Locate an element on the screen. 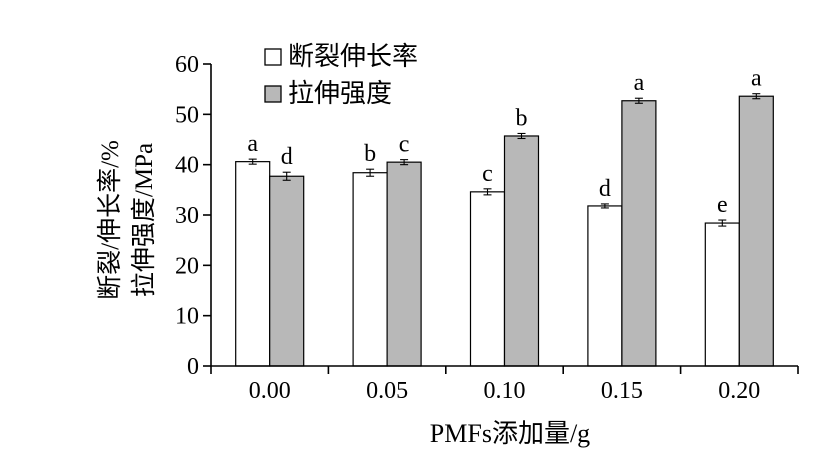 Image resolution: width=824 pixels, height=475 pixels. x-axis-title: PMFs添加量/g is located at coordinates (510, 433).